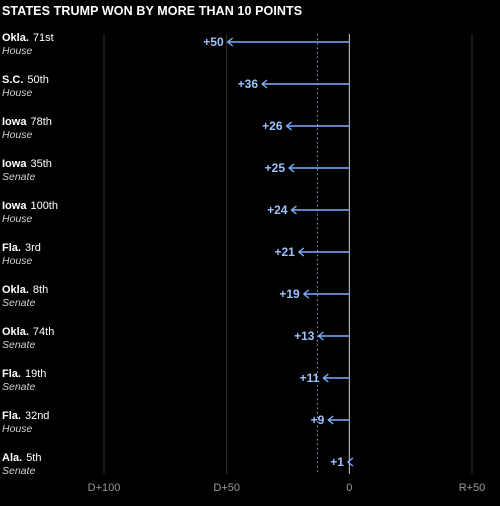  I want to click on value-label: +24, so click(277, 210).